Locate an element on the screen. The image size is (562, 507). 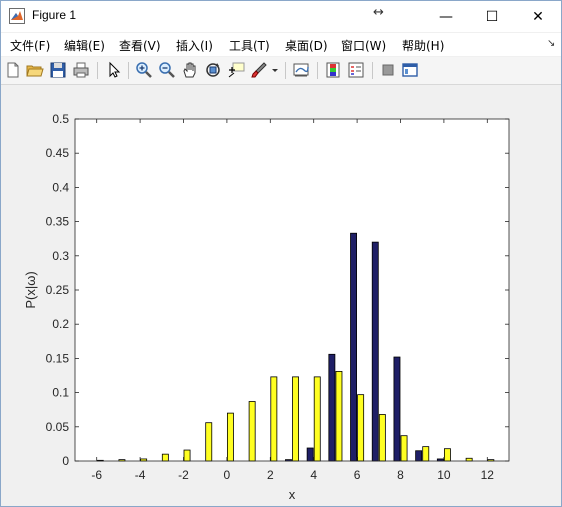
y-tick-label: 0.45 is located at coordinates (58, 153).